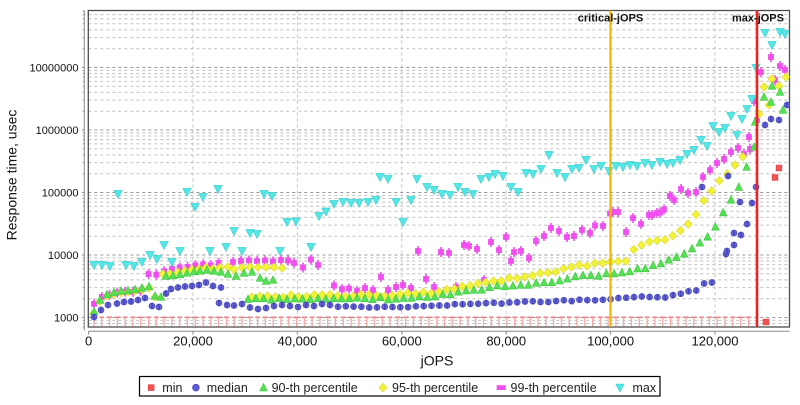 The height and width of the screenshot is (405, 800). What do you see at coordinates (610, 341) in the screenshot?
I see `svg-text: 100,000` at bounding box center [610, 341].